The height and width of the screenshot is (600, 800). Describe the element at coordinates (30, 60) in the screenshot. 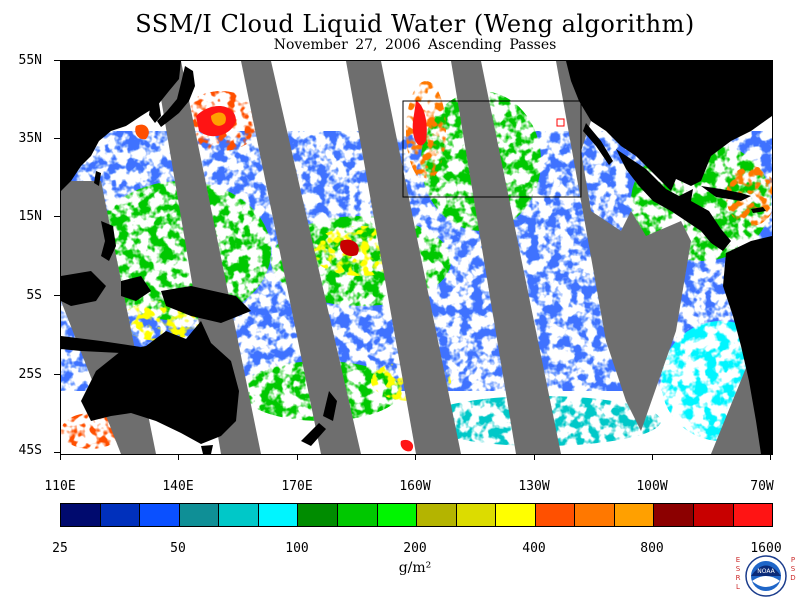

I see `lat-label-55n: 55N` at that location.